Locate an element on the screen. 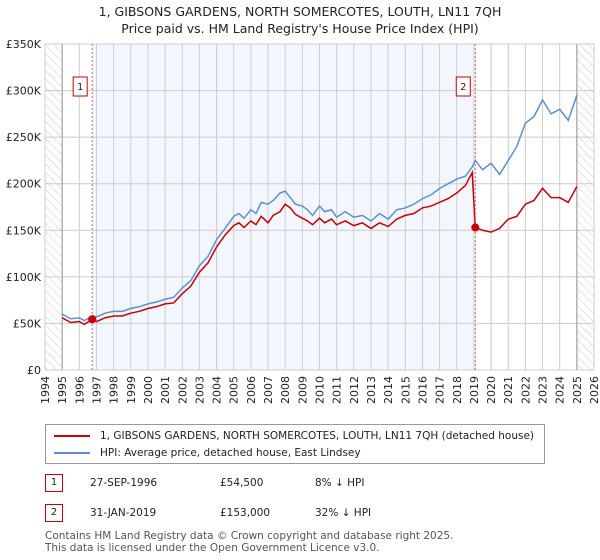 The height and width of the screenshot is (560, 600). sale-label: 1 is located at coordinates (80, 87).